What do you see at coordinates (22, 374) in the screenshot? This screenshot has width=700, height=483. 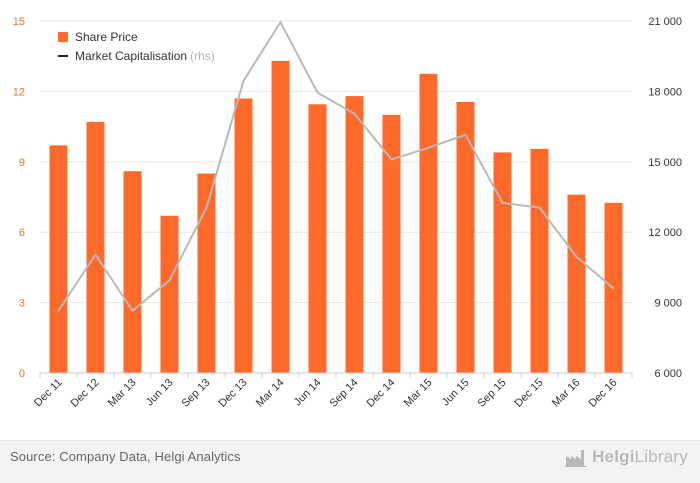 I see `left-tick-label-0: 0` at bounding box center [22, 374].